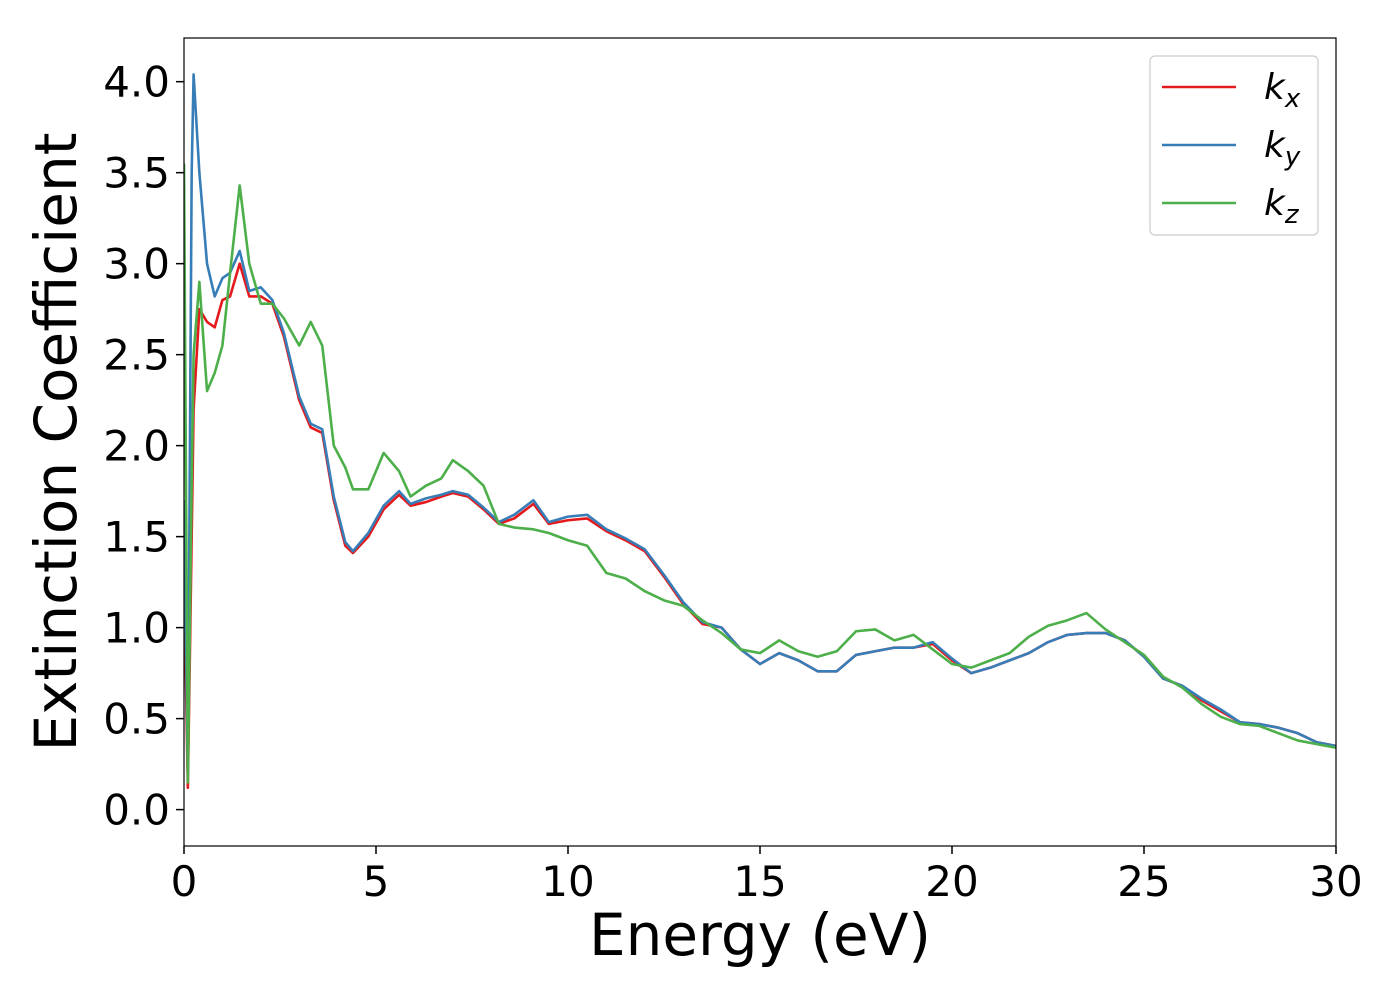 The width and height of the screenshot is (1400, 1000). I want to click on x-tick-label: 0, so click(184, 881).